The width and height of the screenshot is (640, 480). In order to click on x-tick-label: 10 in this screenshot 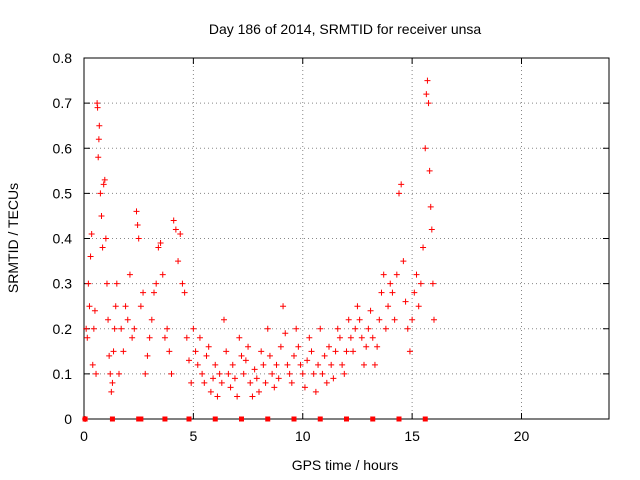, I will do `click(303, 436)`.